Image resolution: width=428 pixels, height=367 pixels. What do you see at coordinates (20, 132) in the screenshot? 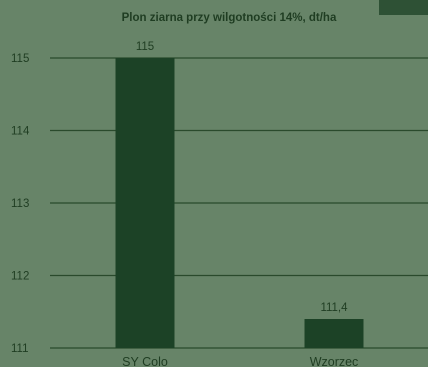
I see `y-tick-label: 114` at bounding box center [20, 132].